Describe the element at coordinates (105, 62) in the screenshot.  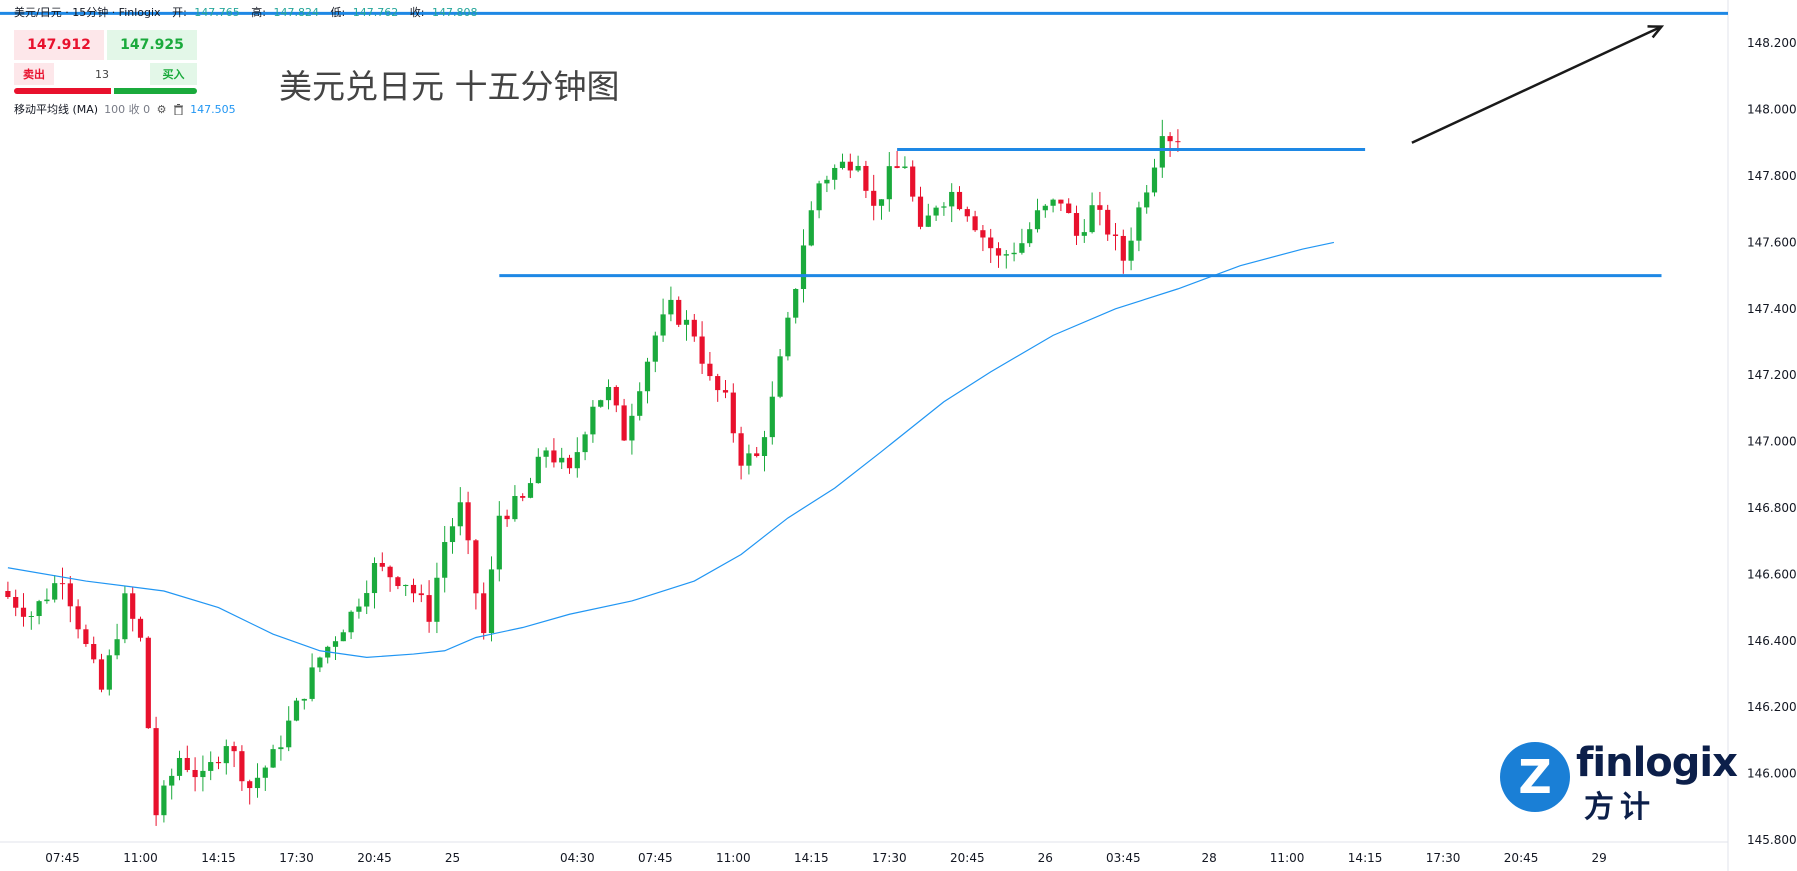
I see `trade-panel: 147.912 147.925 卖出 13 买入` at that location.